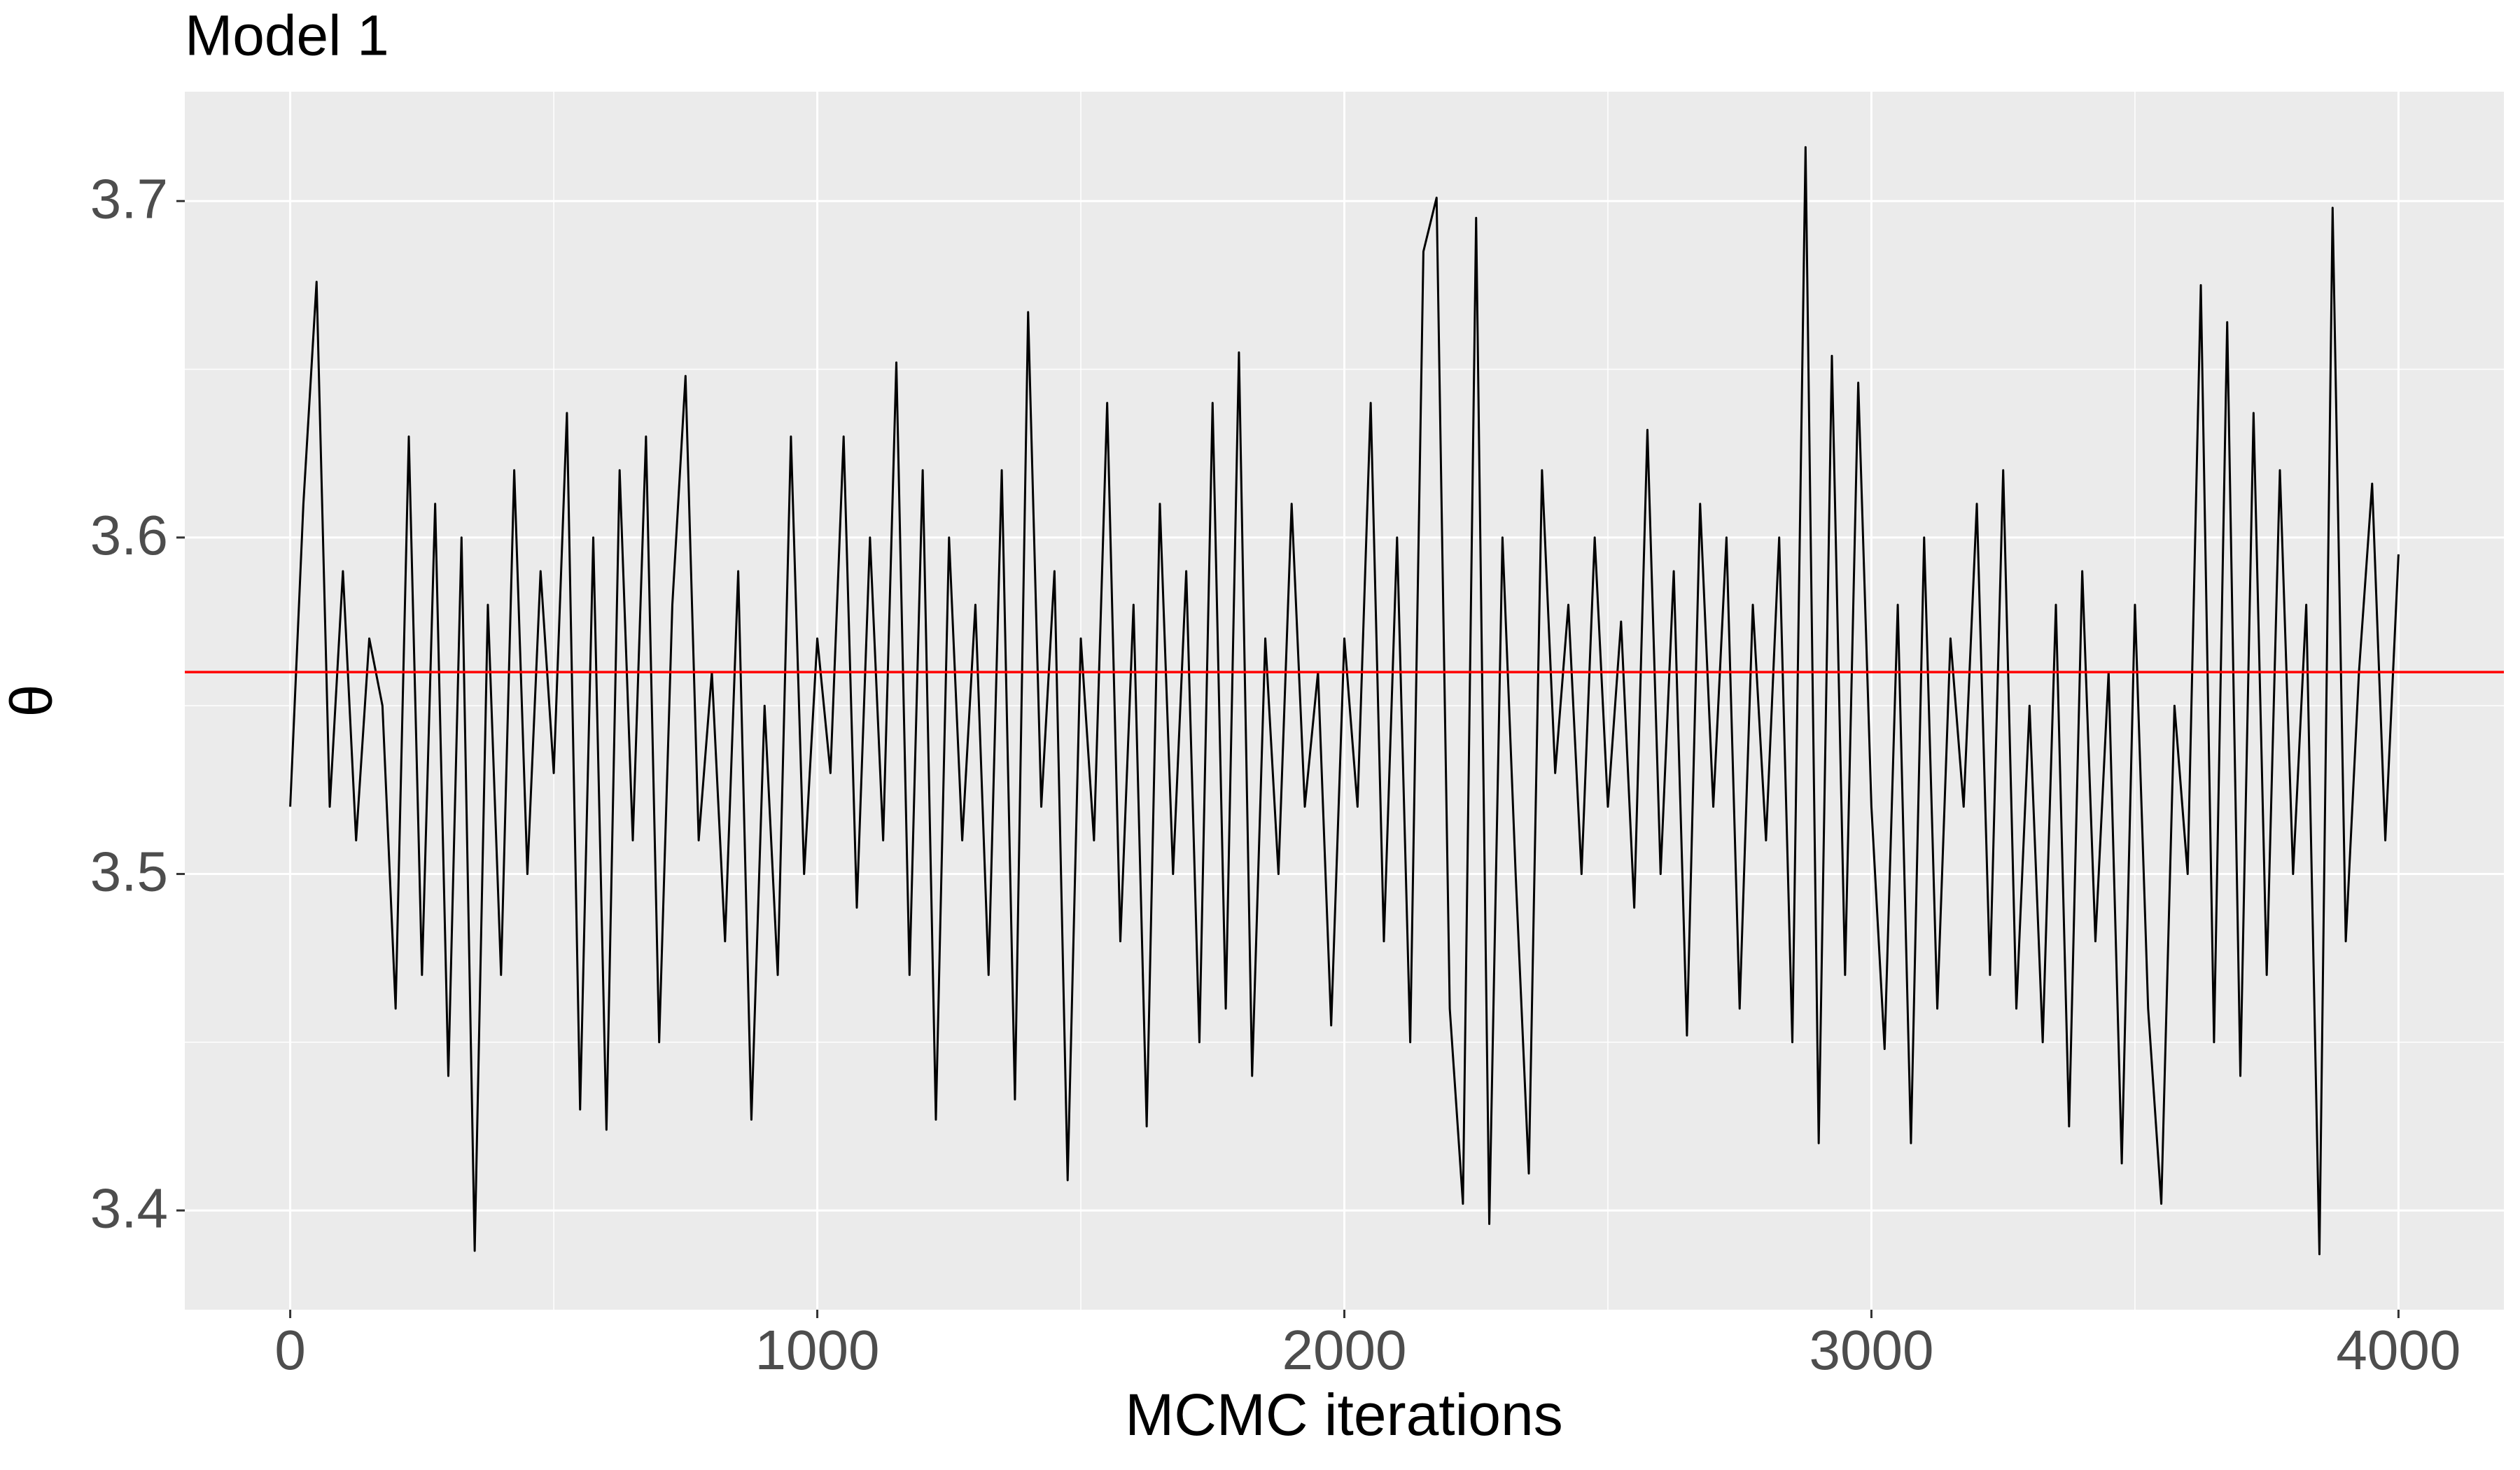 The image size is (2520, 1470). What do you see at coordinates (129, 198) in the screenshot?
I see `y-tick-label: 3.7` at bounding box center [129, 198].